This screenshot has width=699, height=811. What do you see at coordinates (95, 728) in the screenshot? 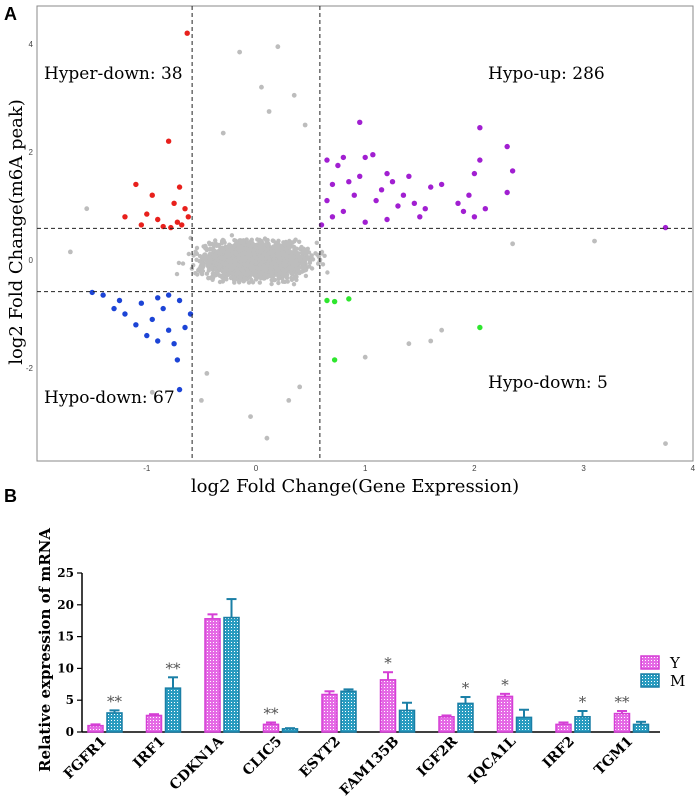
I see `bar-y-fgfr1` at bounding box center [95, 728].